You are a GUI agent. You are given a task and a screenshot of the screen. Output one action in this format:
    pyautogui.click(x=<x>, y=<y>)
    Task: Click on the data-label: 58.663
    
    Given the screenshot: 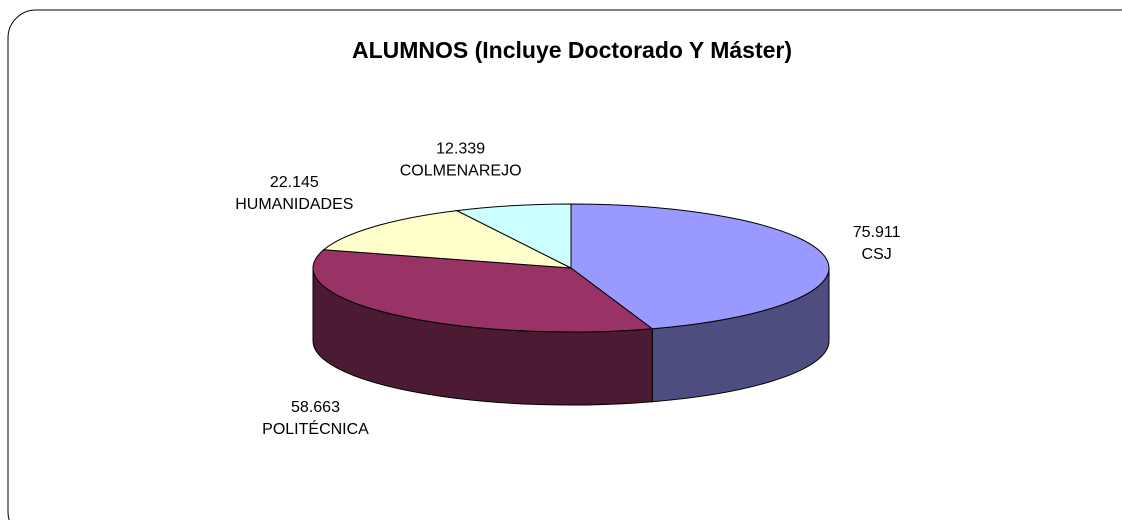 What is the action you would take?
    pyautogui.click(x=315, y=407)
    